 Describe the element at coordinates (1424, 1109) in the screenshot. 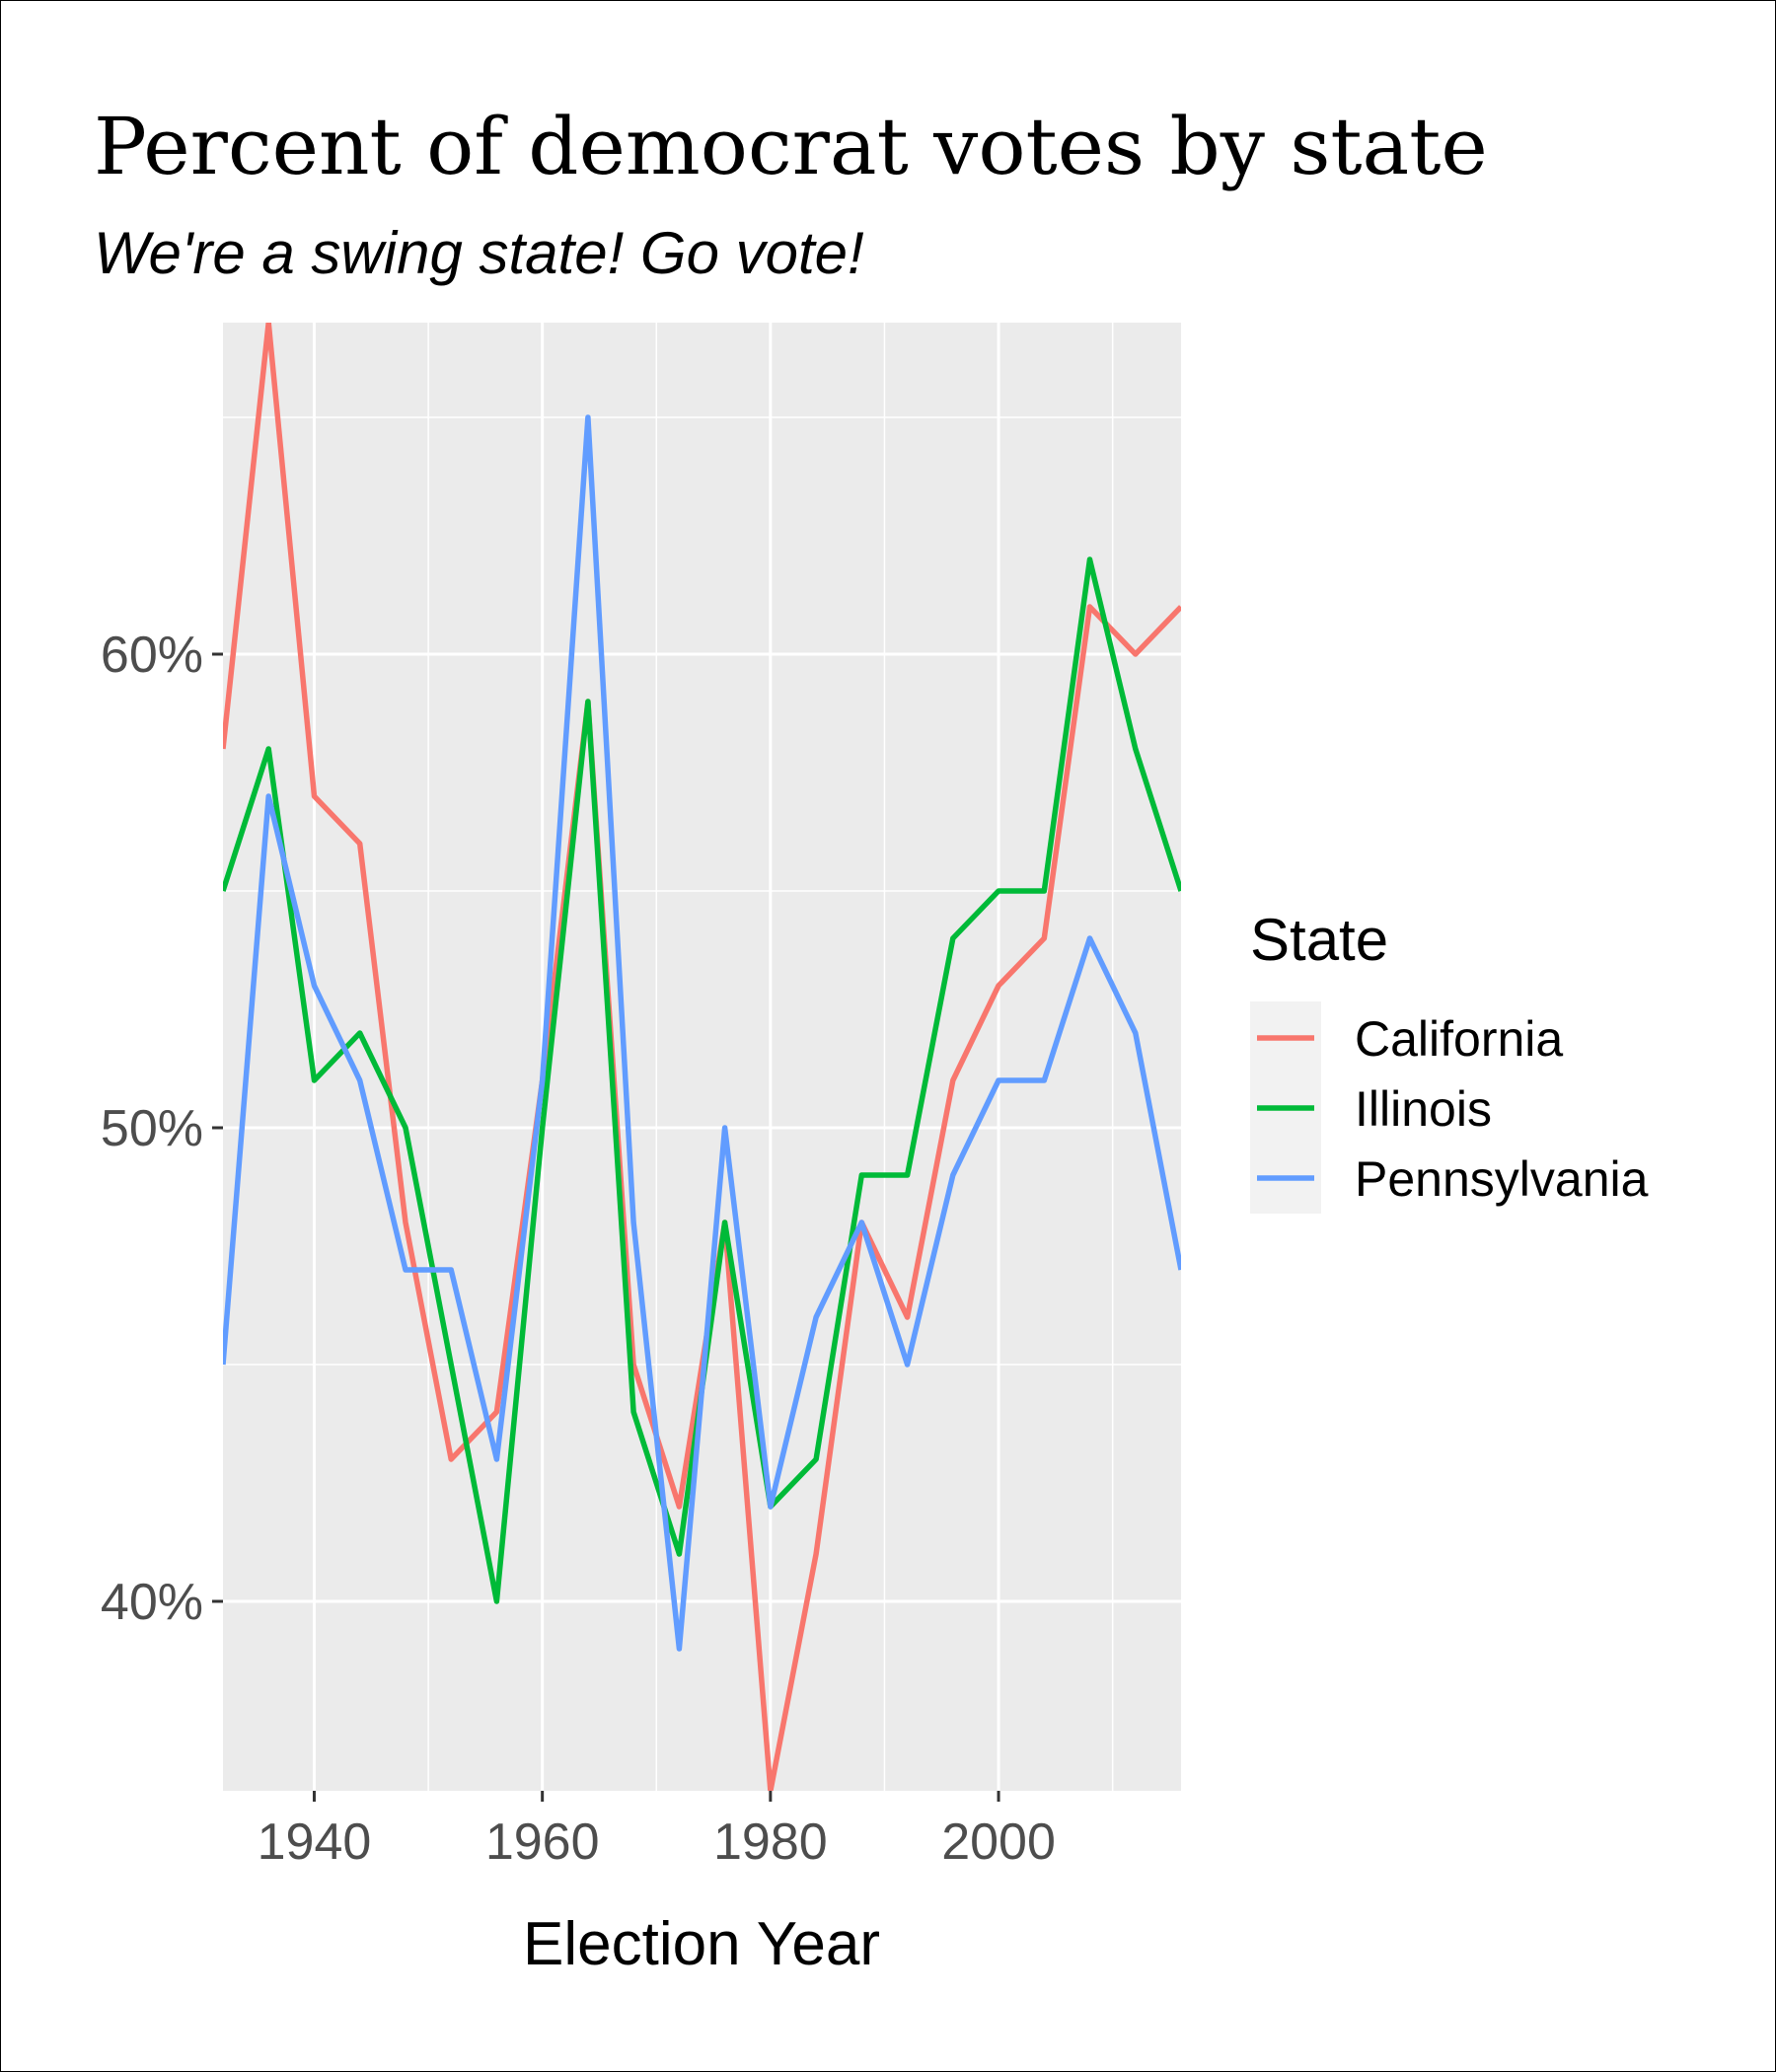

I see `legend-label-illinois: Illinois` at that location.